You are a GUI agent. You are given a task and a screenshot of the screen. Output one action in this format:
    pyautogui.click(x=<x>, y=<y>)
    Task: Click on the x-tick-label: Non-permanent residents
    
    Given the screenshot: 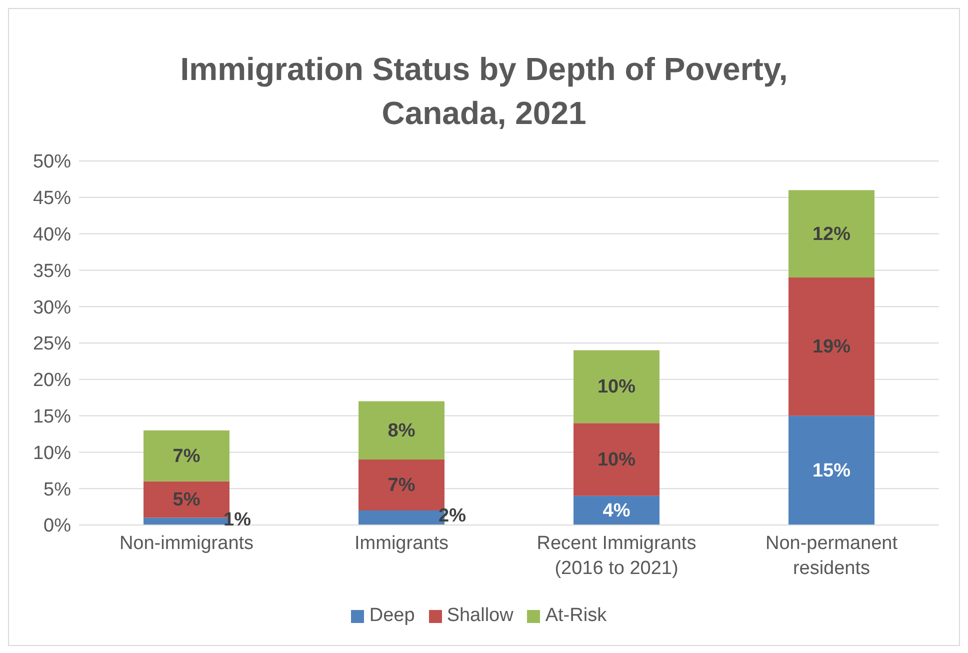 What is the action you would take?
    pyautogui.click(x=831, y=556)
    